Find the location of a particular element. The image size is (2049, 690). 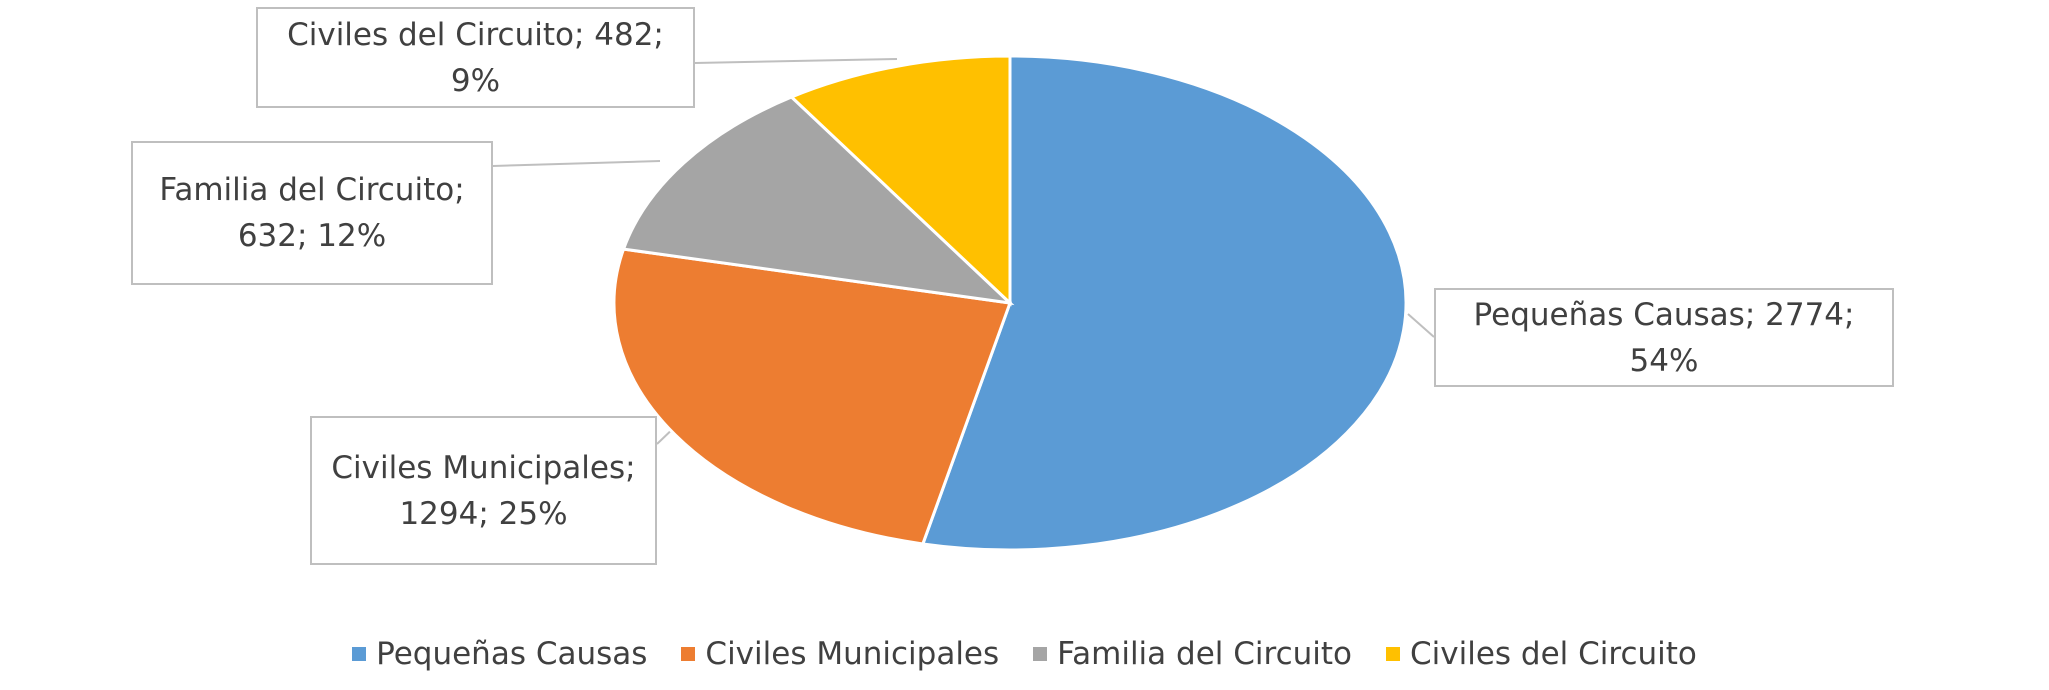

legend-item: Pequeñas Causas is located at coordinates (499, 654).